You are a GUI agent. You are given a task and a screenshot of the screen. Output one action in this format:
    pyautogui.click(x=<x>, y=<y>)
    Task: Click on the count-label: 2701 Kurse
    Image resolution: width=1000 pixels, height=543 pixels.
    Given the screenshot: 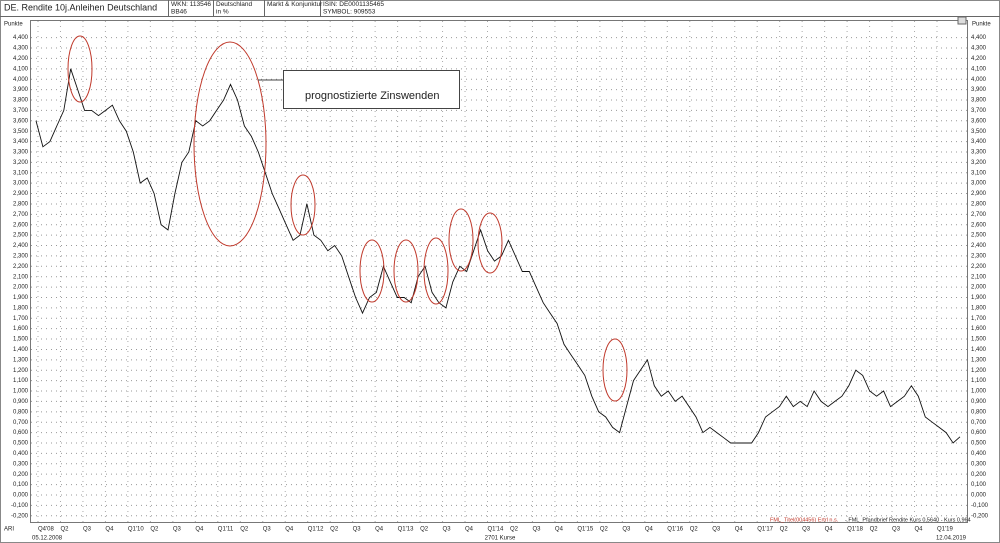 What is the action you would take?
    pyautogui.click(x=500, y=539)
    